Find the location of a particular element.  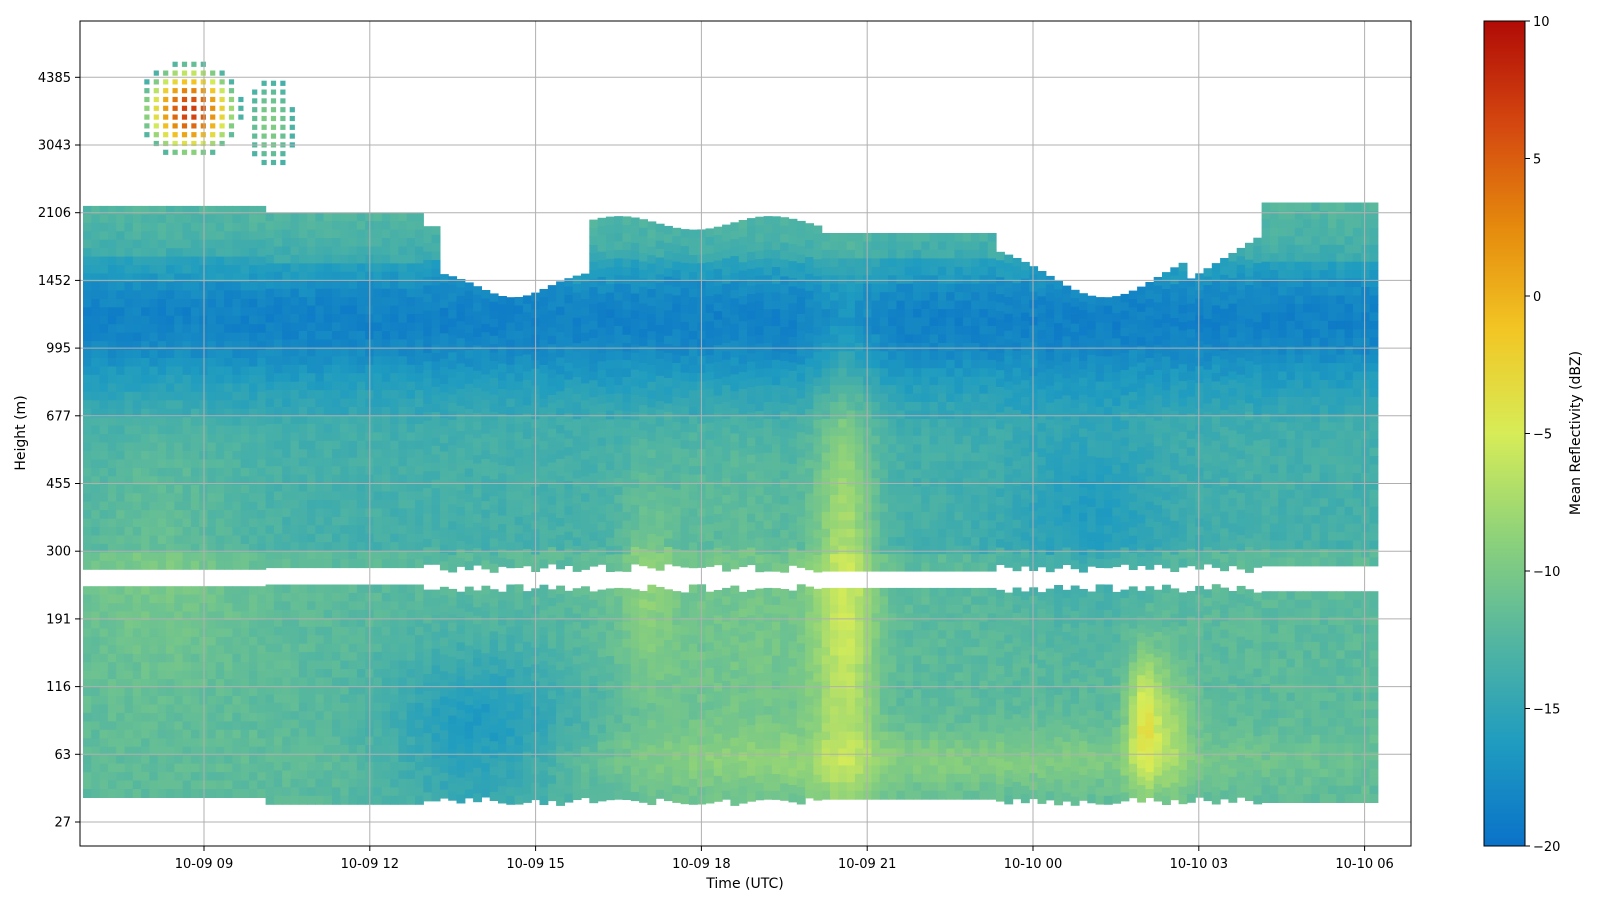

x-tick-label: 10-09 21 is located at coordinates (867, 864).